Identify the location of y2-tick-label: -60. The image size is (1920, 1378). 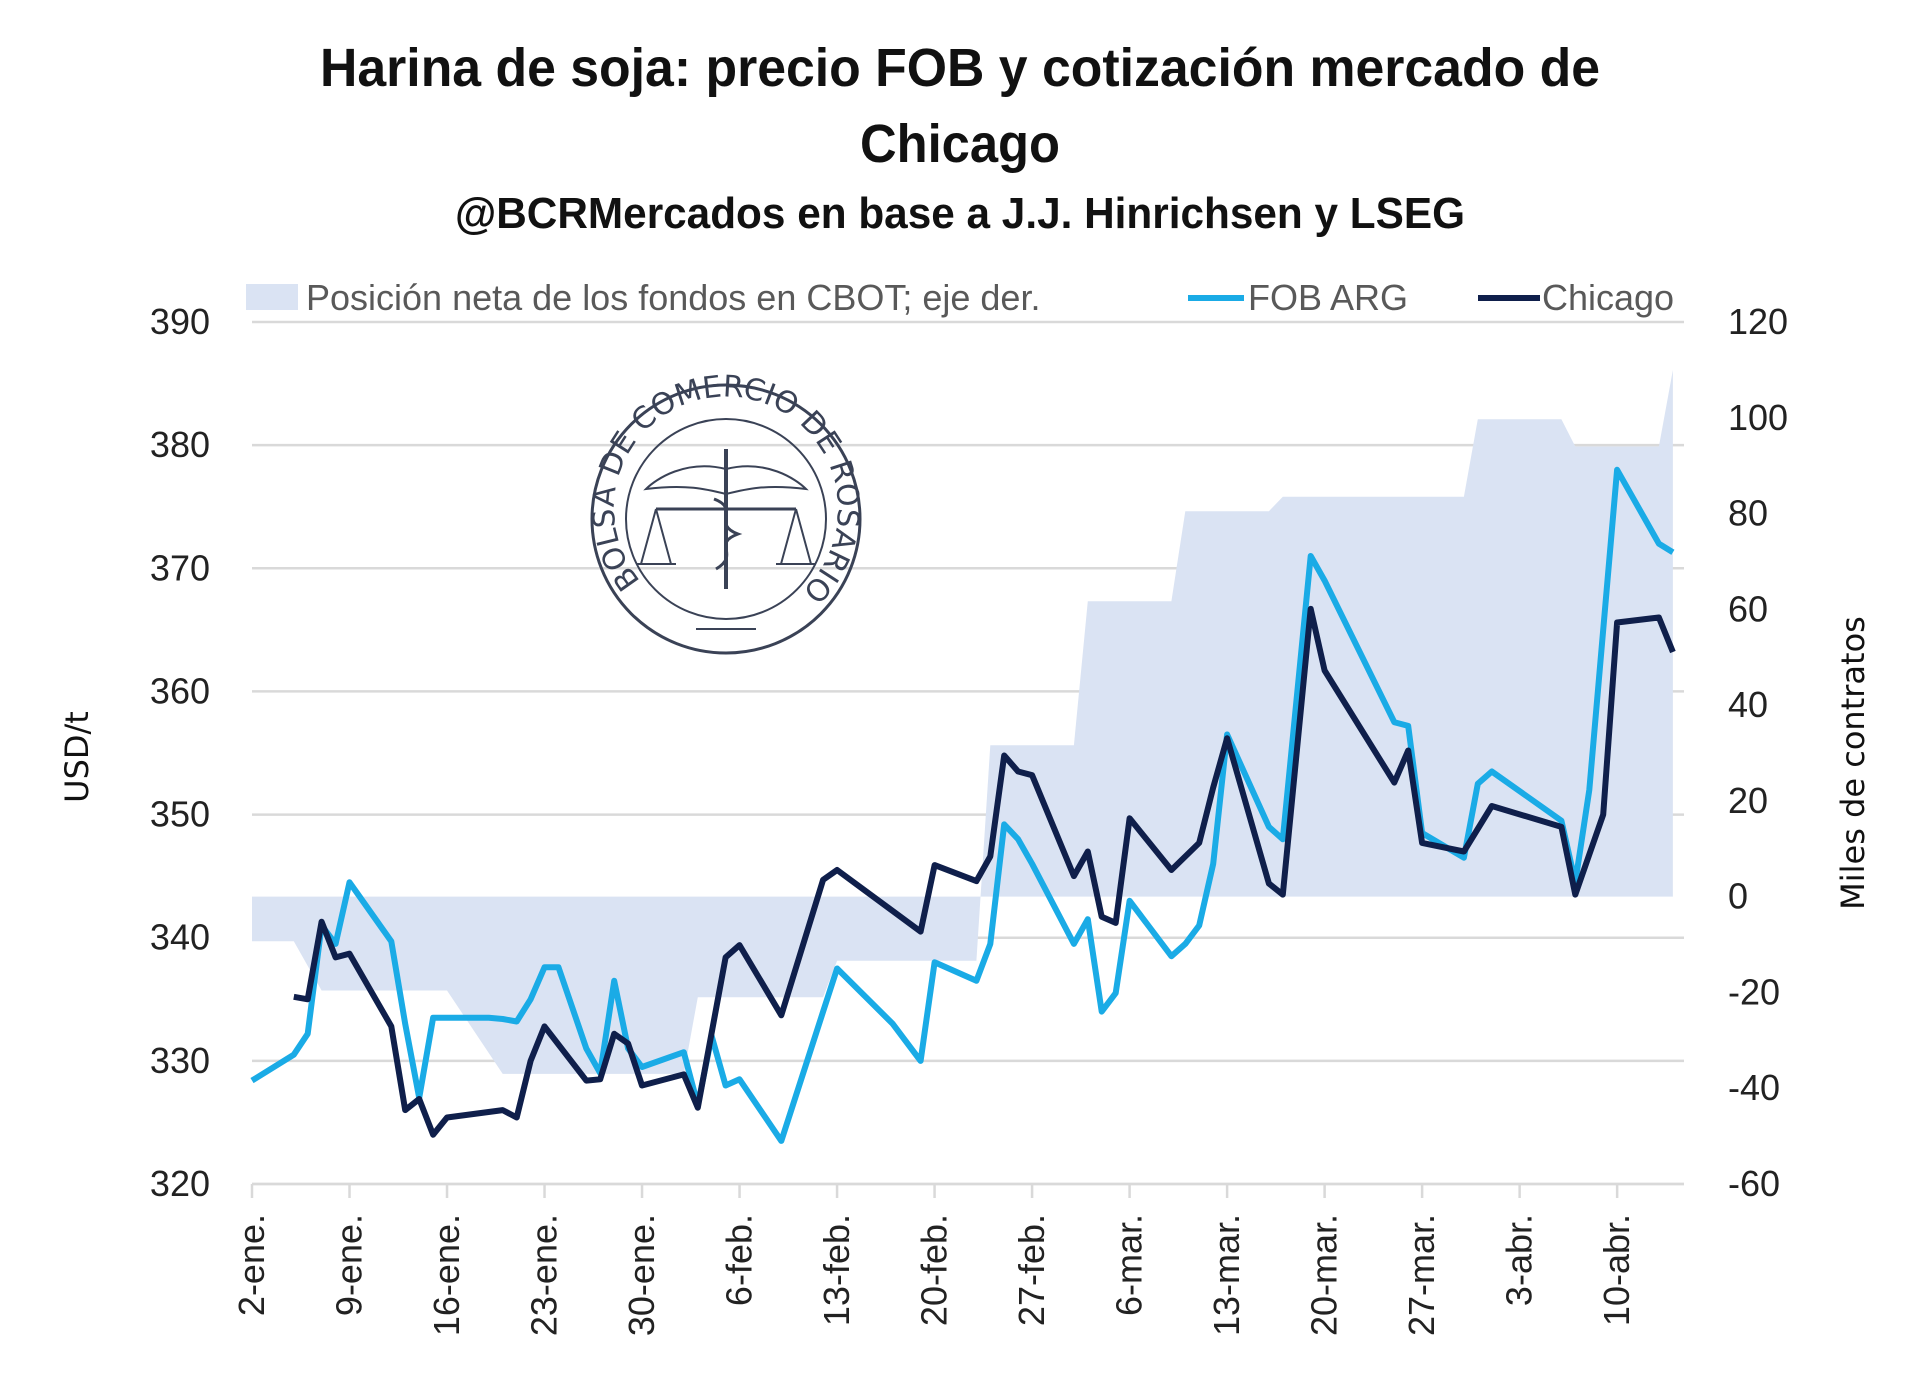
(1754, 1183).